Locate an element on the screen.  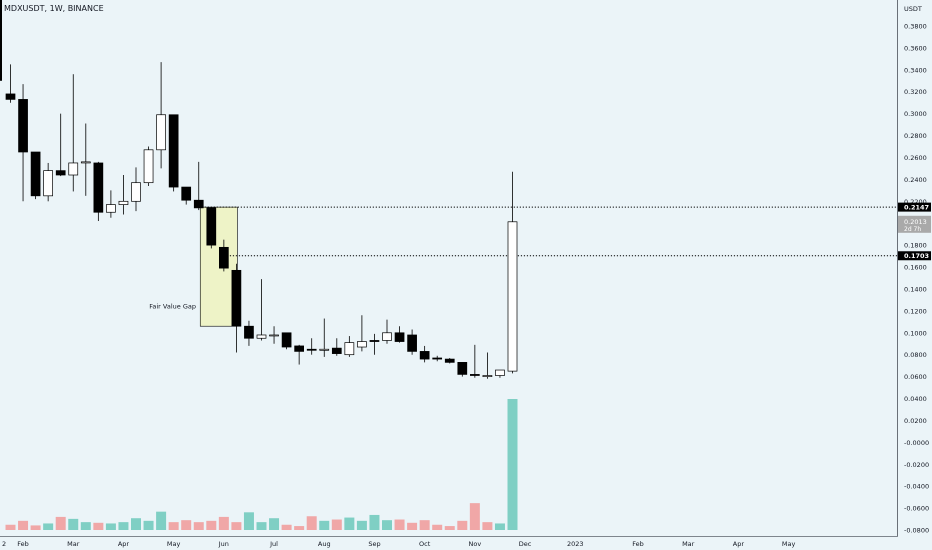
y-tick-label: 0.1400 is located at coordinates (915, 289).